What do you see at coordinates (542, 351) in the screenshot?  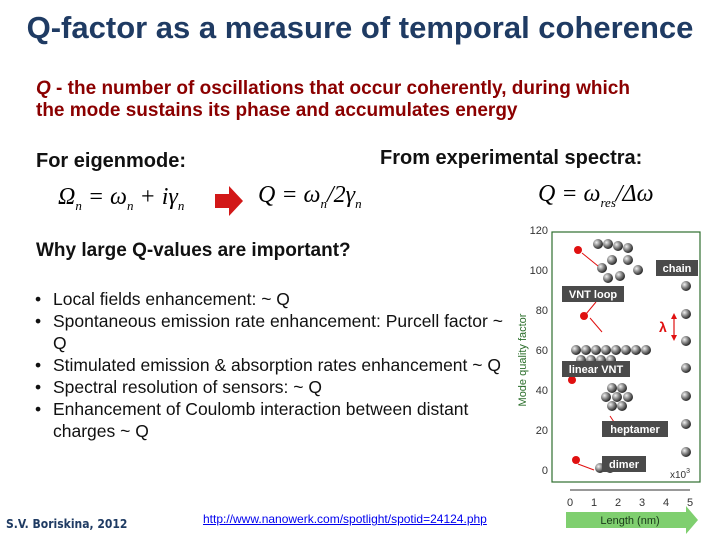 I see `y-tick-label: 60` at bounding box center [542, 351].